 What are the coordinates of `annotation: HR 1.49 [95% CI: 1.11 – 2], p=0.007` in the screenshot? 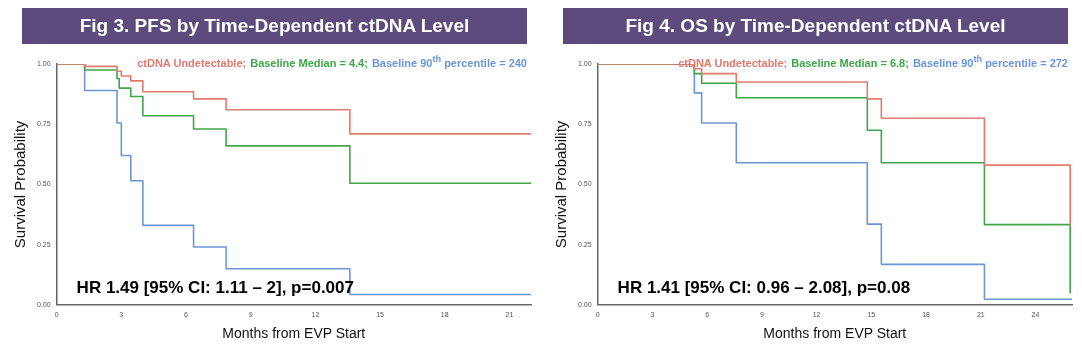 It's located at (215, 287).